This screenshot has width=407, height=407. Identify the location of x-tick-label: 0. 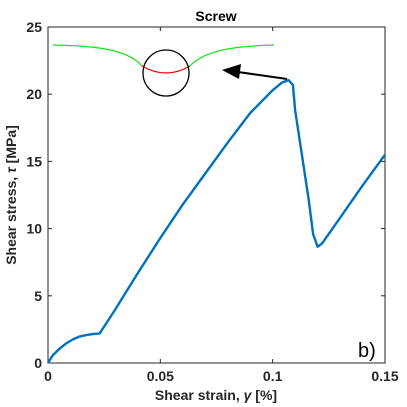
(48, 376).